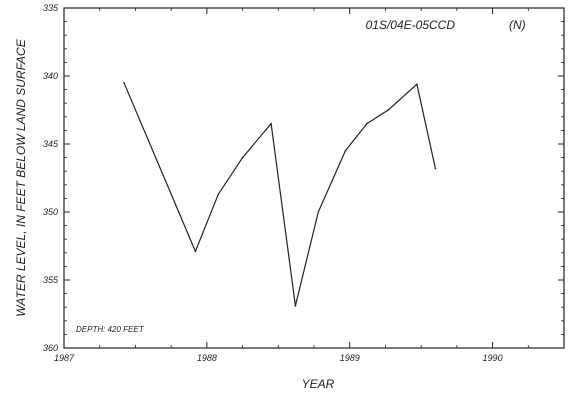  I want to click on y-axis-title: WATER LEVEL, IN FEET BELOW LAND SURFACE, so click(21, 177).